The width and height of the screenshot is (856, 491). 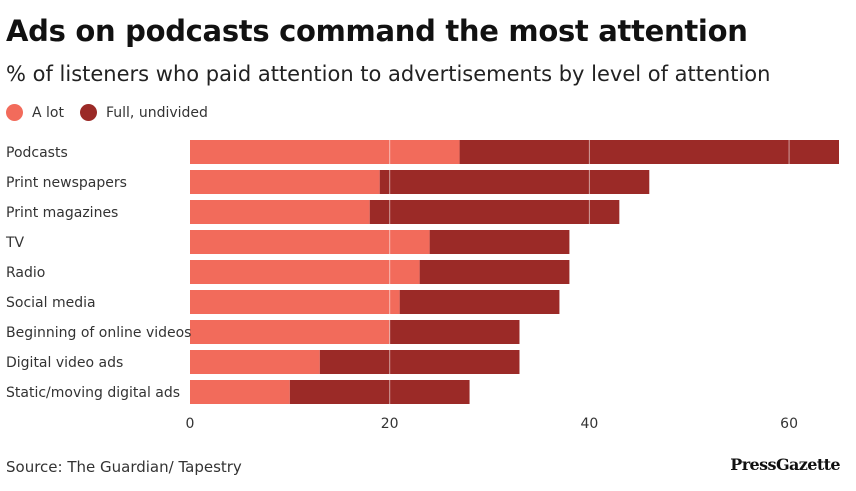 What do you see at coordinates (48, 112) in the screenshot?
I see `legend-label-a-lot: A lot` at bounding box center [48, 112].